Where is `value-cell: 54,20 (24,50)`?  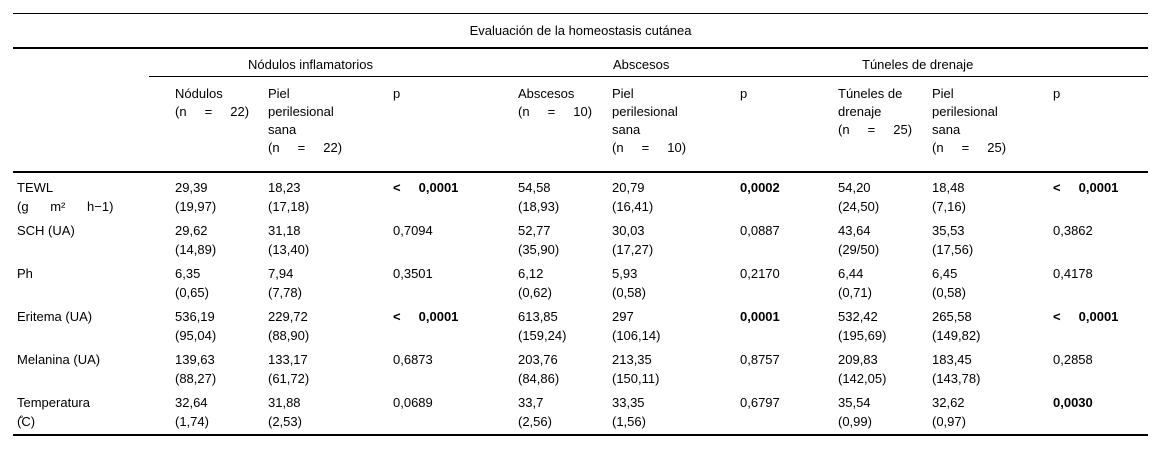
value-cell: 54,20 (24,50) is located at coordinates (859, 197).